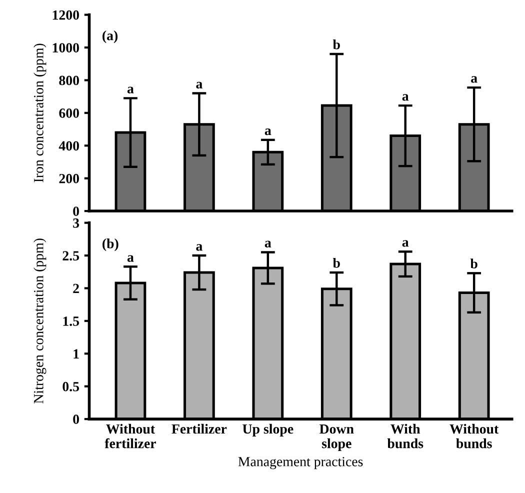  Describe the element at coordinates (65, 15) in the screenshot. I see `y-tick-label: 1200` at that location.